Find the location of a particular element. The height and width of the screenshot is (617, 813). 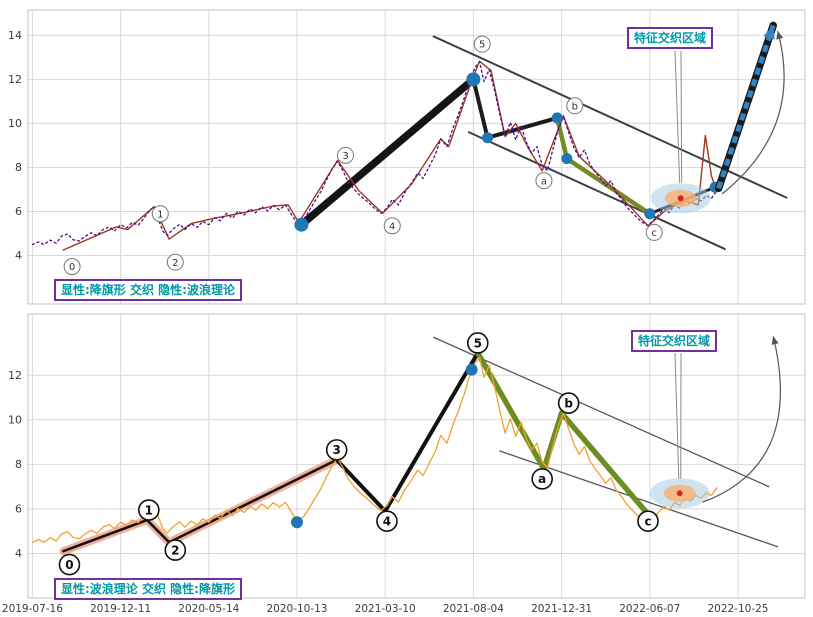

x-tick-label: 2020-10-13 is located at coordinates (296, 609).